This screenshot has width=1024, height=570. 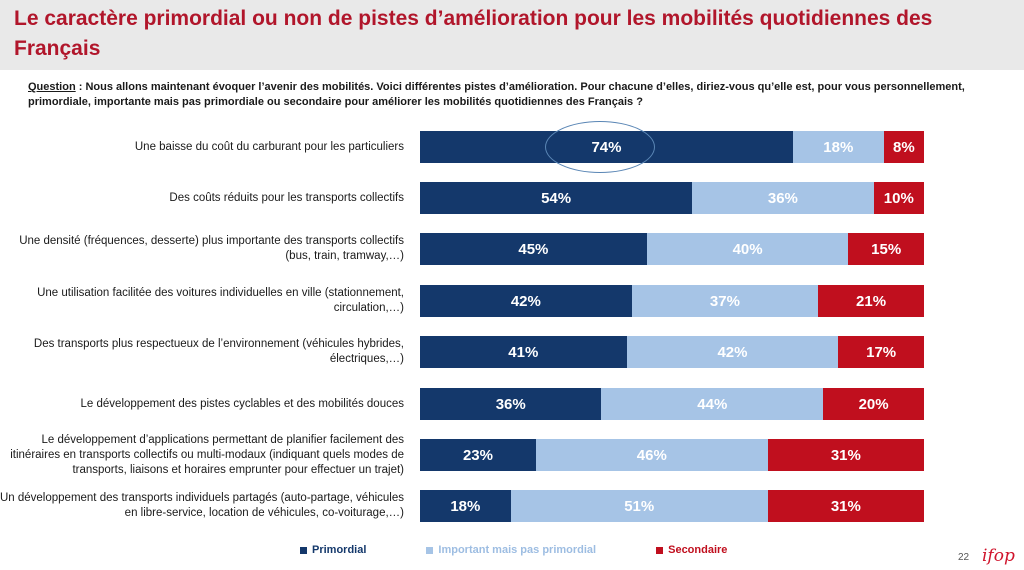 What do you see at coordinates (698, 550) in the screenshot?
I see `legend-label: Secondaire` at bounding box center [698, 550].